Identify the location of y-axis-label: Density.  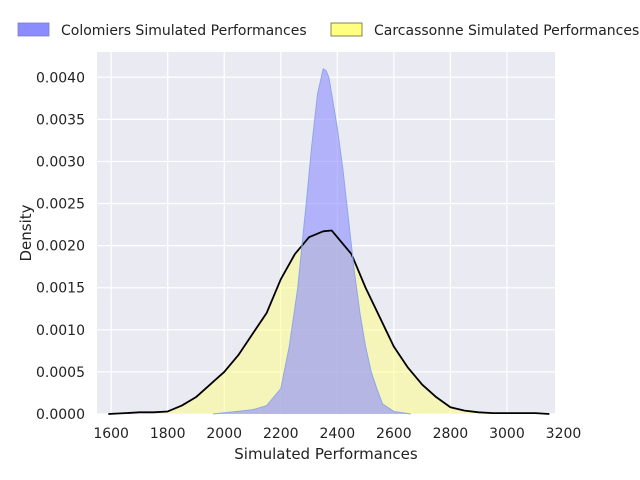
(26, 232).